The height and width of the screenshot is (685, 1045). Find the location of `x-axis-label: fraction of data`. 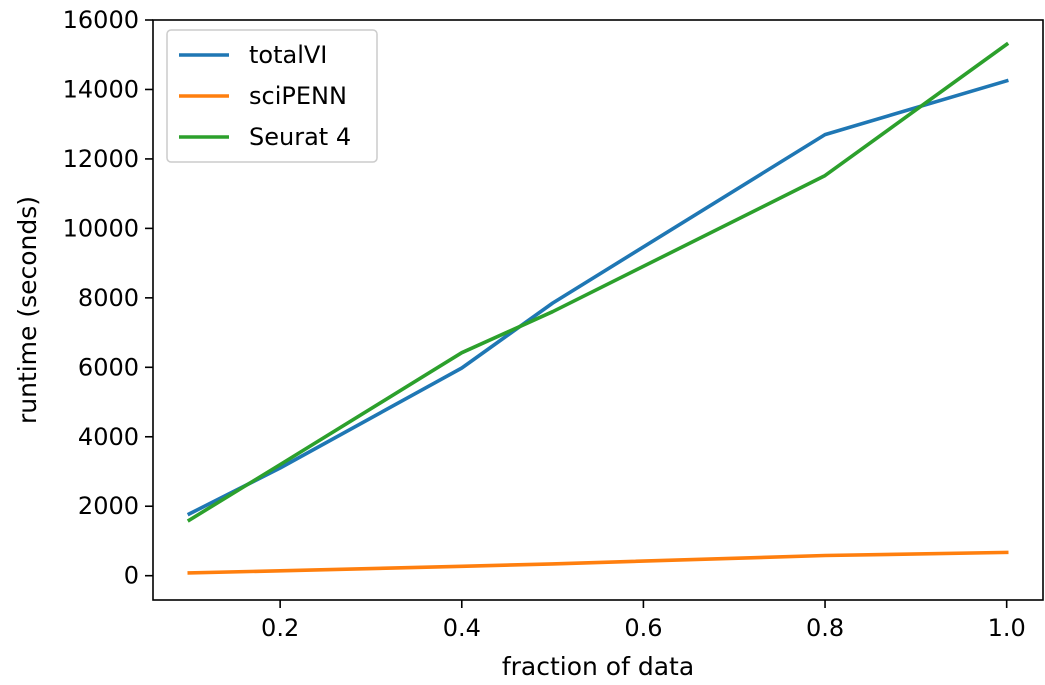

x-axis-label: fraction of data is located at coordinates (598, 666).